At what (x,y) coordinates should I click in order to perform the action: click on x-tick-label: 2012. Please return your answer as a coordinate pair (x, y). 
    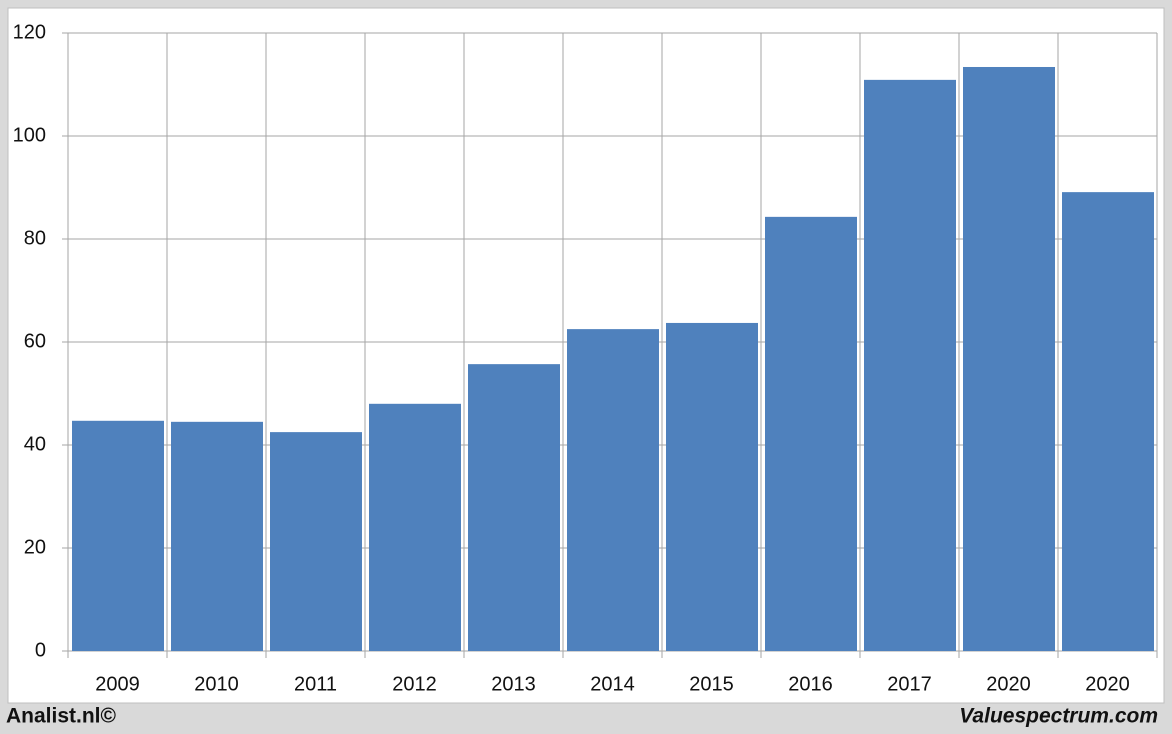
    Looking at the image, I should click on (414, 684).